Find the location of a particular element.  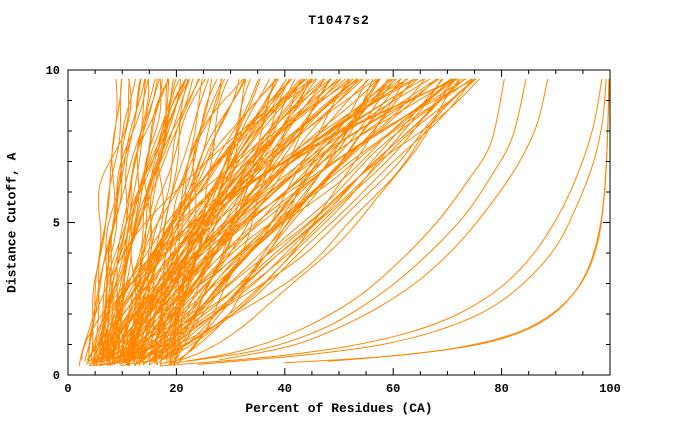

svg-text: 20 is located at coordinates (176, 389).